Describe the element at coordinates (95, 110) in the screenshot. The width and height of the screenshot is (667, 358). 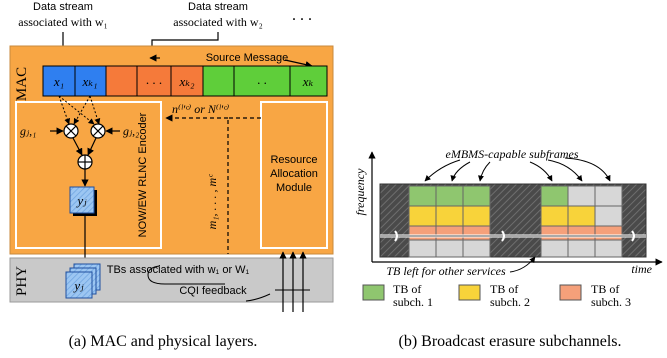
I see `xk1-to-mult2` at that location.